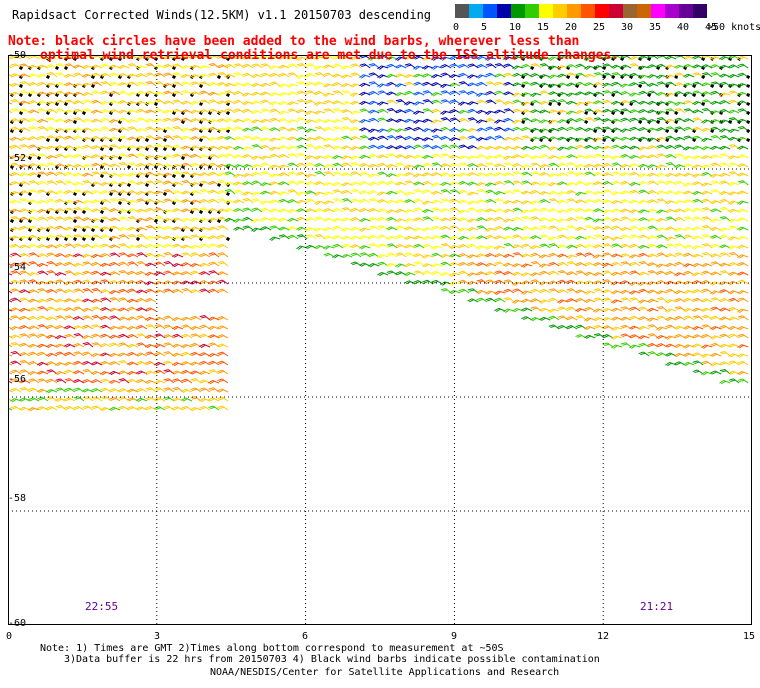 The image size is (760, 688). What do you see at coordinates (9, 636) in the screenshot?
I see `x-tick-label: 0` at bounding box center [9, 636].